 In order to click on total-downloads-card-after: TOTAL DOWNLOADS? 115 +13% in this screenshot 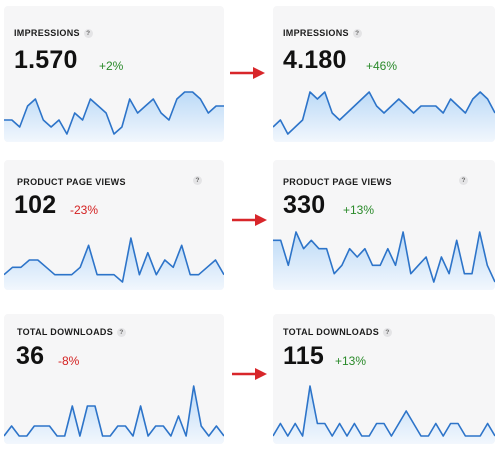, I will do `click(384, 379)`.